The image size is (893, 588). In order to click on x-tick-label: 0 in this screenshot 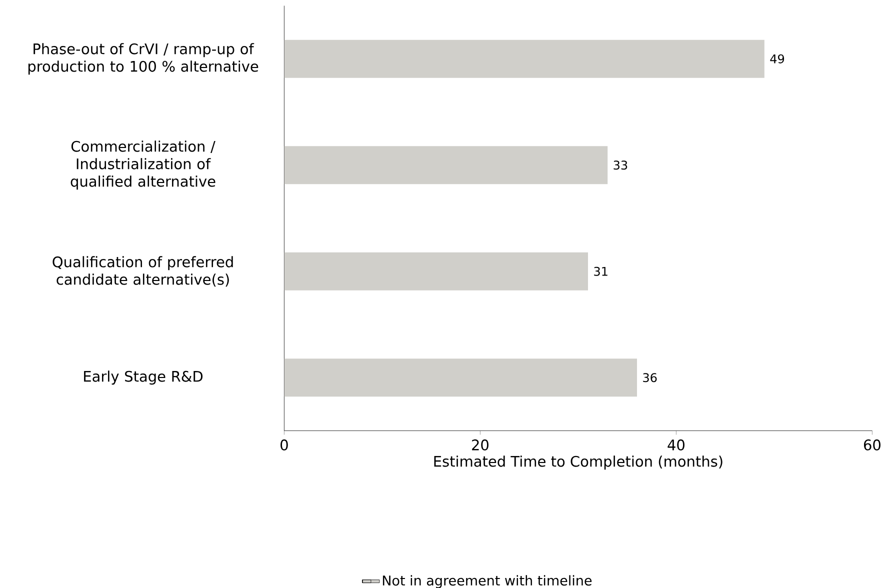, I will do `click(284, 444)`.